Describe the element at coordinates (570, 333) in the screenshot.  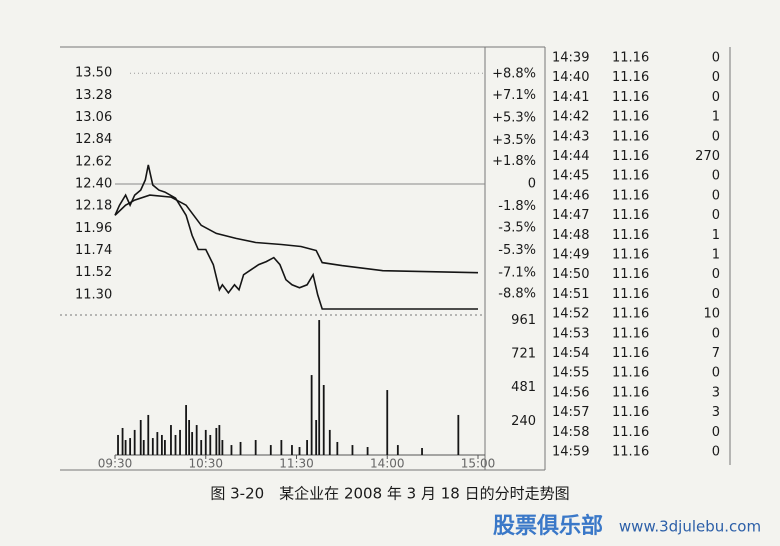
I see `tick-time: 14:53` at that location.